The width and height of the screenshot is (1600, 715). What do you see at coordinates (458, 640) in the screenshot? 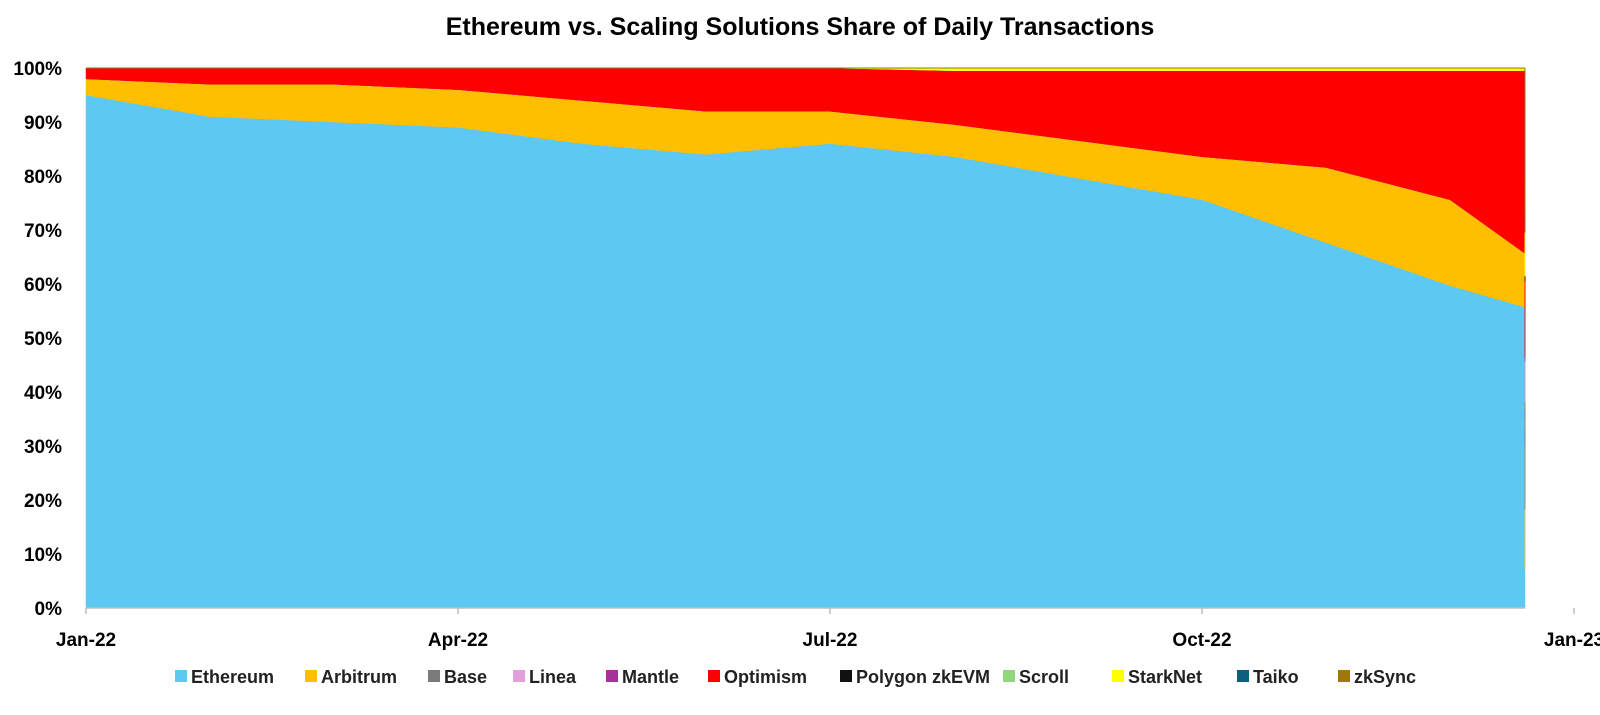
I see `x-tick-label: Apr-22` at bounding box center [458, 640].